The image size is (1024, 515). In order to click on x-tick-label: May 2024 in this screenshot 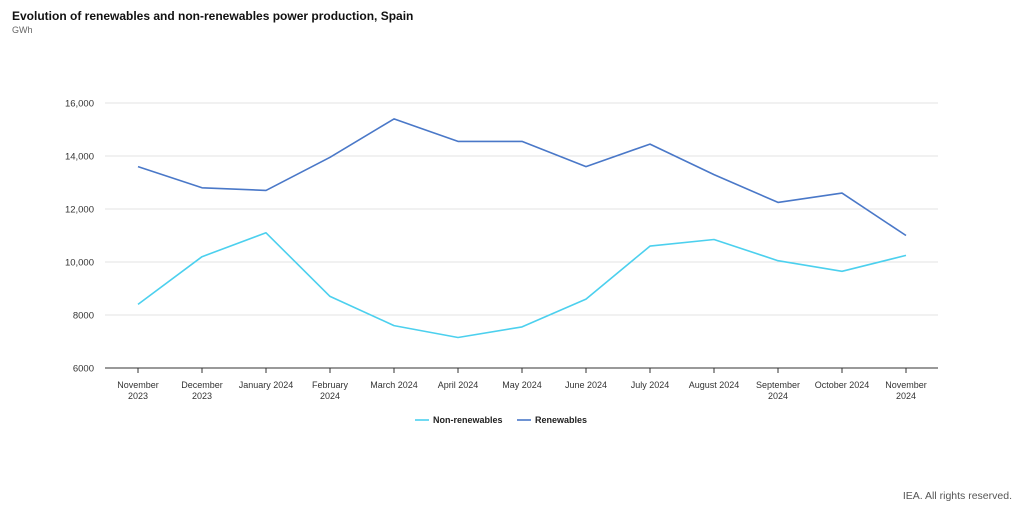, I will do `click(522, 385)`.